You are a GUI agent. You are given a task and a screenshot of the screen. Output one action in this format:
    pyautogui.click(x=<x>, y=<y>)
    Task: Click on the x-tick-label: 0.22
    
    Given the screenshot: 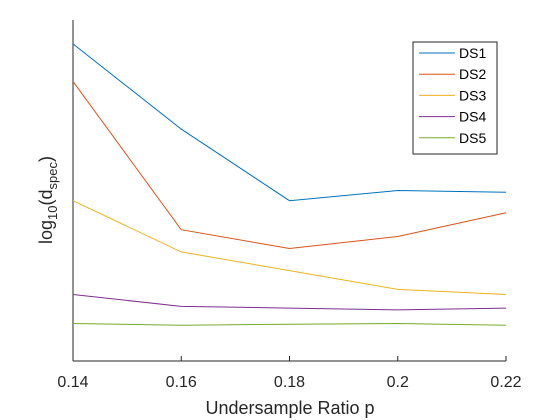 What is the action you would take?
    pyautogui.click(x=505, y=382)
    